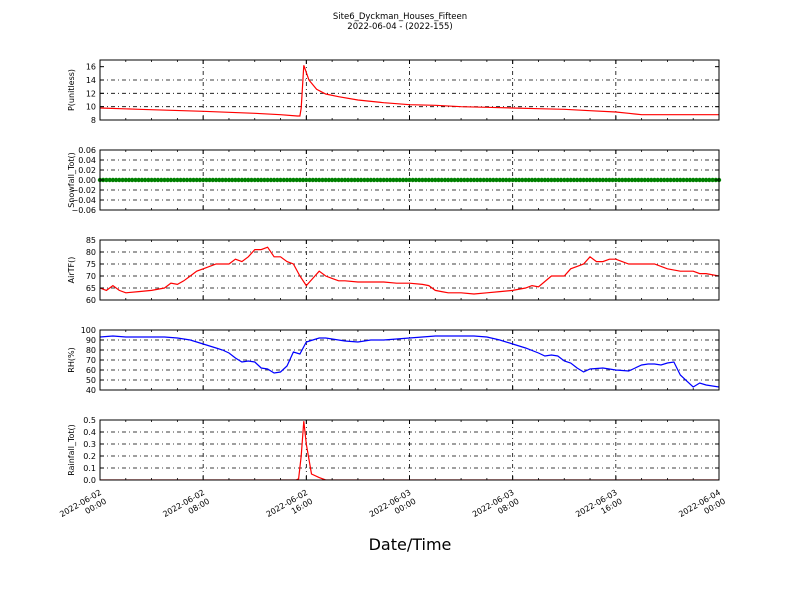  What do you see at coordinates (71, 359) in the screenshot?
I see `y-axis-label: RH(%)` at bounding box center [71, 359].